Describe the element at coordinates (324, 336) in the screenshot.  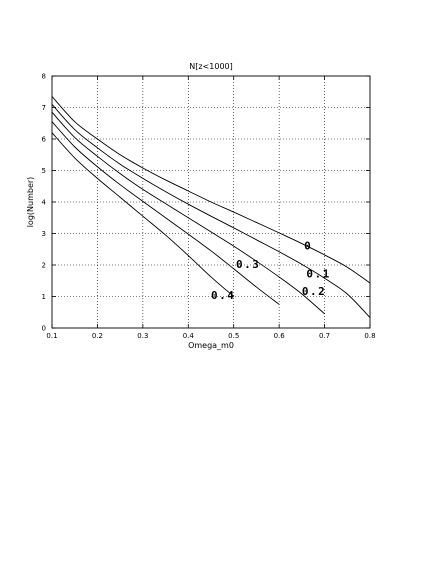
I see `x-tick-label: 0.7` at that location.